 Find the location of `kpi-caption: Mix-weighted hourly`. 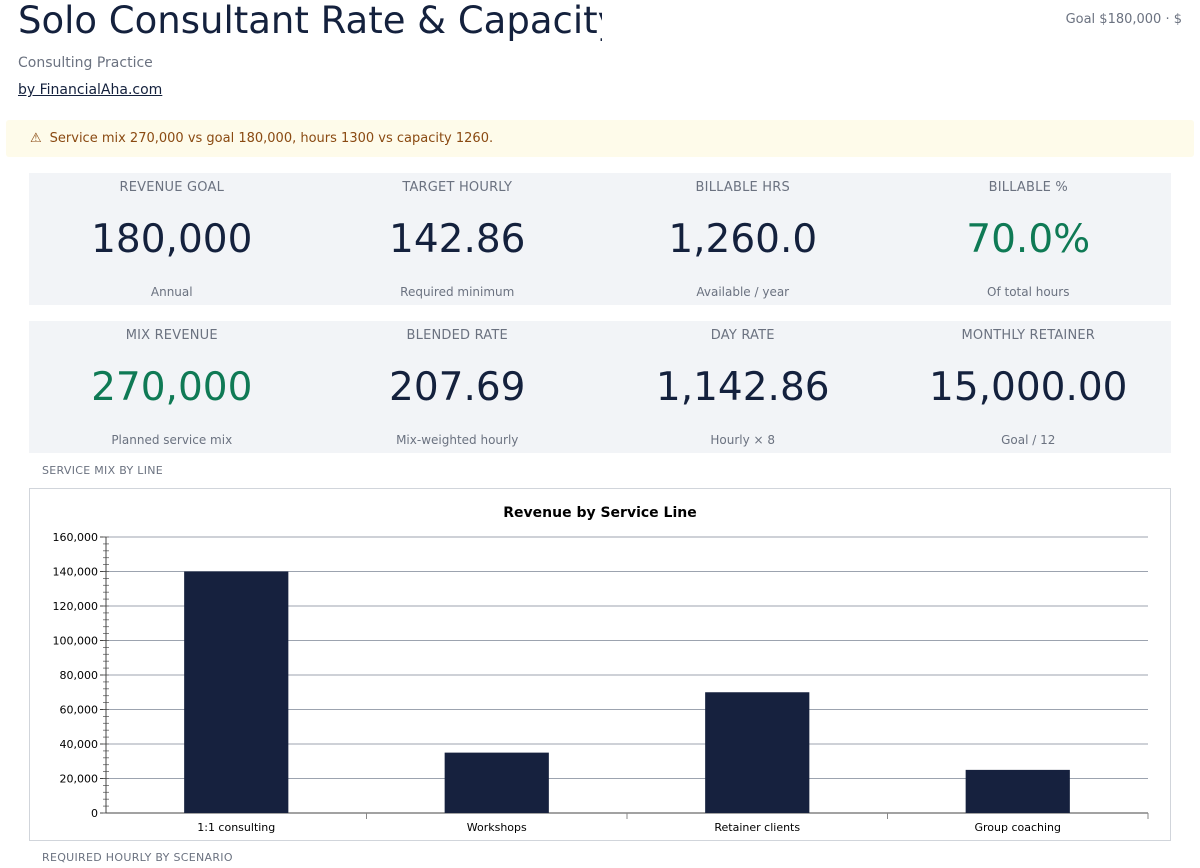

kpi-caption: Mix-weighted hourly is located at coordinates (457, 440).